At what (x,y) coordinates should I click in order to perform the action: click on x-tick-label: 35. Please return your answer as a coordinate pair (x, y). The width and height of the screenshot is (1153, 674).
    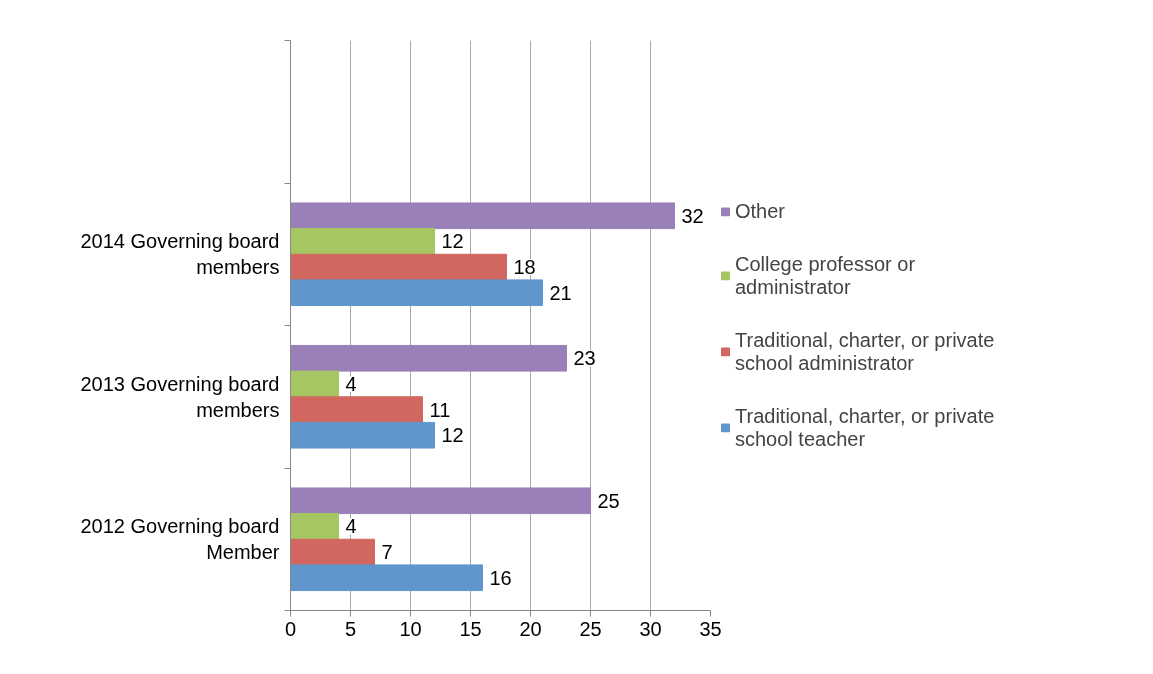
    Looking at the image, I should click on (710, 628).